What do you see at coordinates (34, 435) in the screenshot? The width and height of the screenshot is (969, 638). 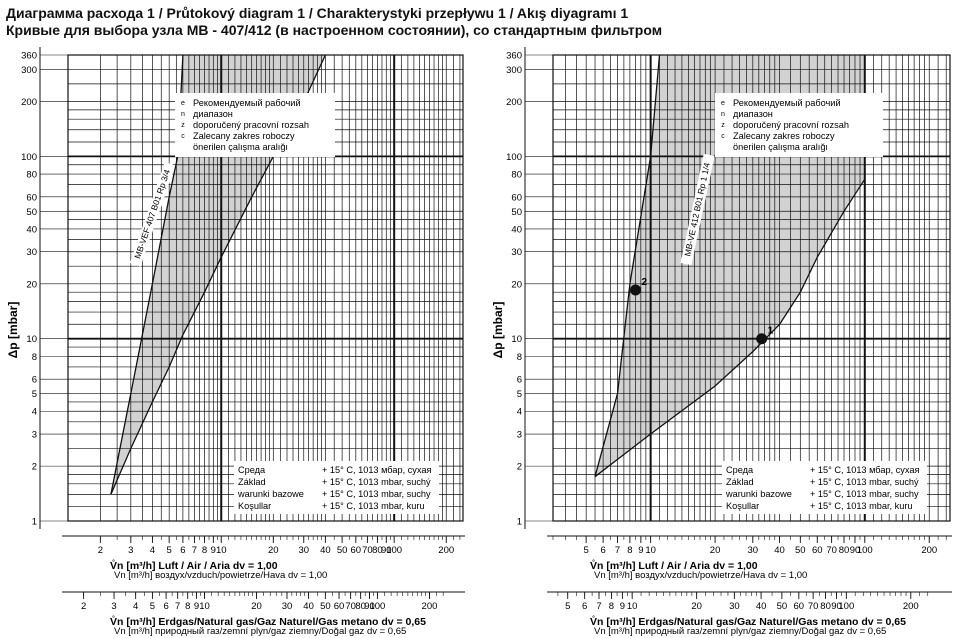 I see `y-tick-label: 3` at bounding box center [34, 435].